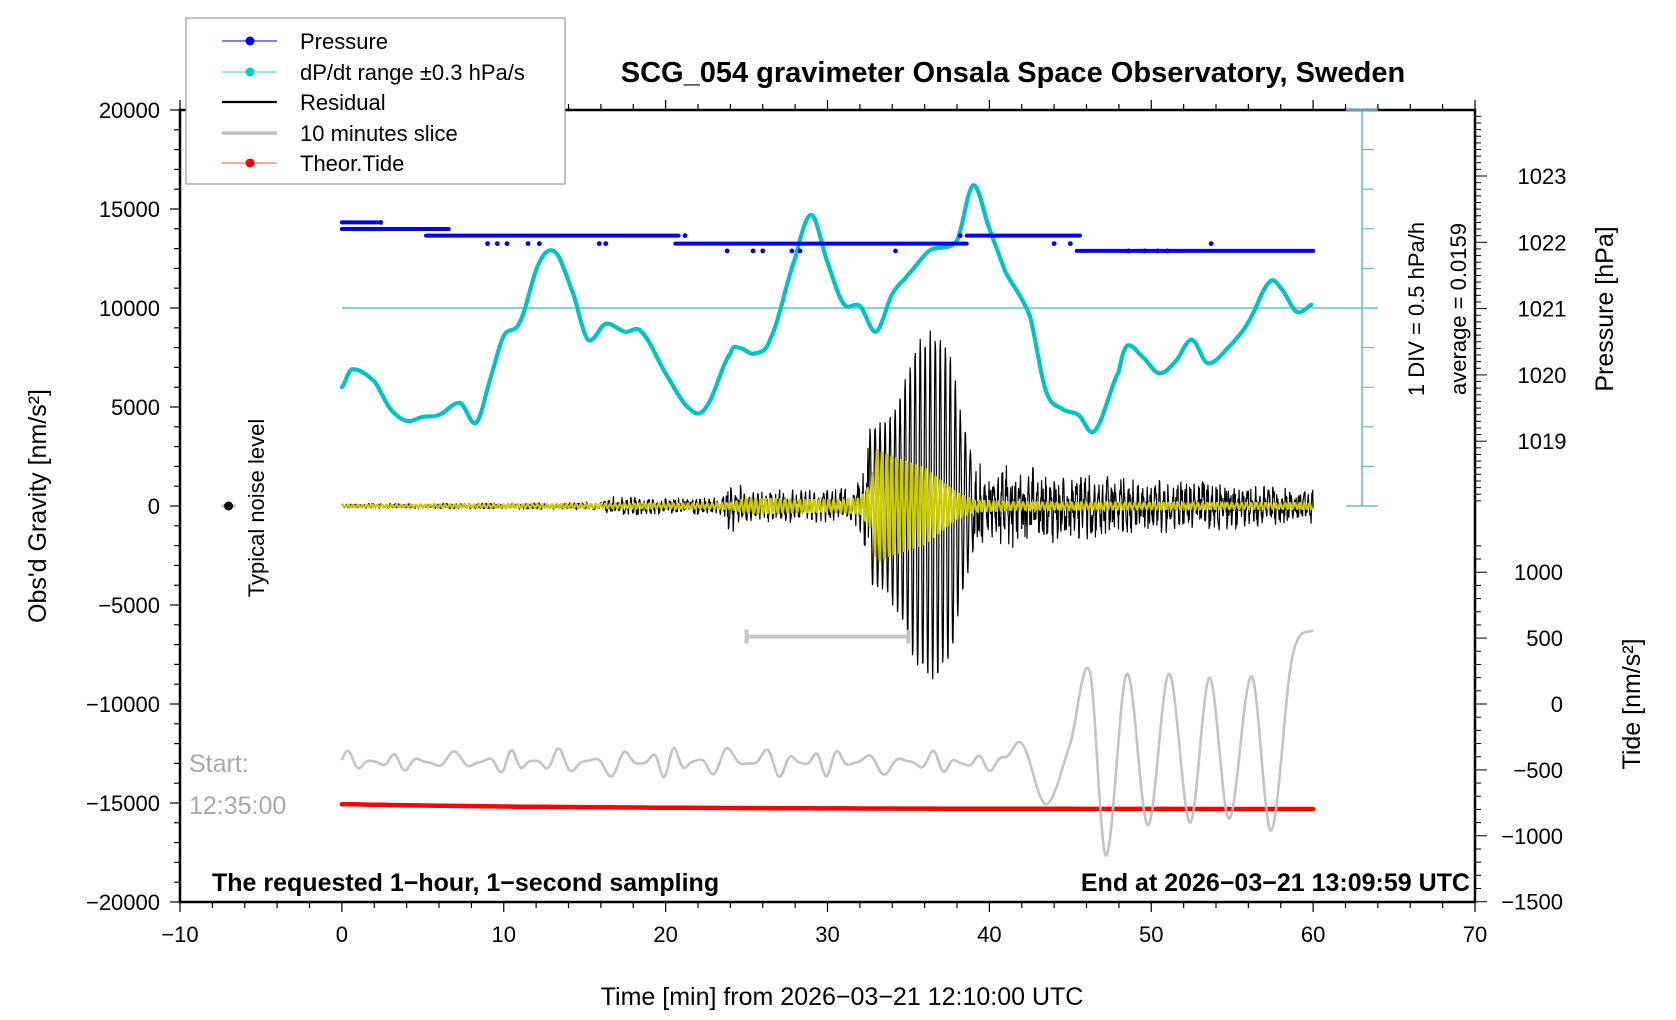 This screenshot has width=1676, height=1020. What do you see at coordinates (1313, 934) in the screenshot?
I see `x-tick-label: 60` at bounding box center [1313, 934].